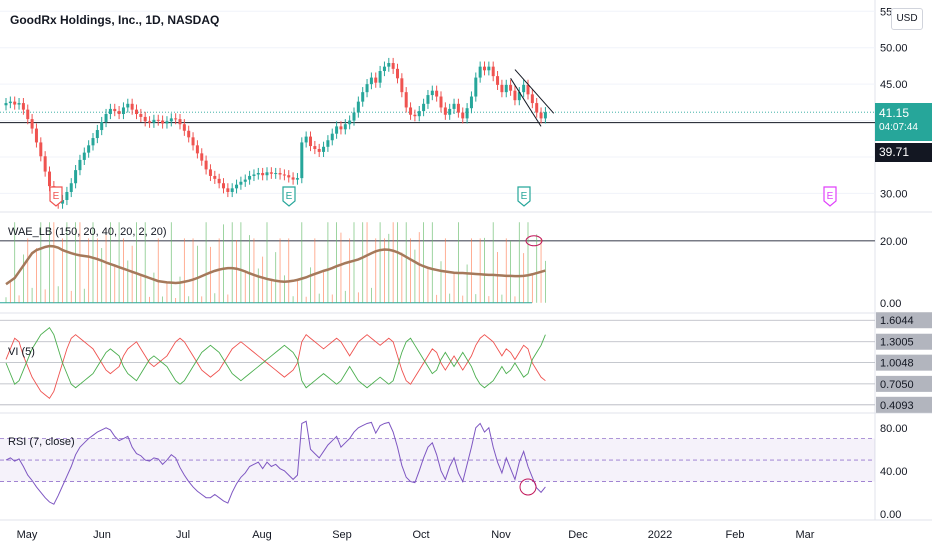 The image size is (932, 550). What do you see at coordinates (275, 462) in the screenshot?
I see `rsi-line` at bounding box center [275, 462].